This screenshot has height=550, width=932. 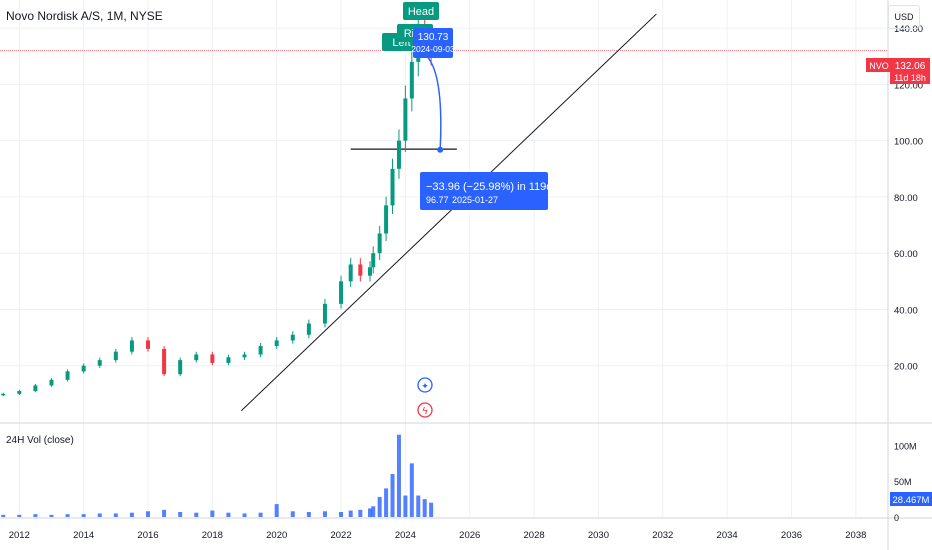 What do you see at coordinates (497, 187) in the screenshot?
I see `measure-change: −33.96 (−25.98%) in 119d 1h` at bounding box center [497, 187].